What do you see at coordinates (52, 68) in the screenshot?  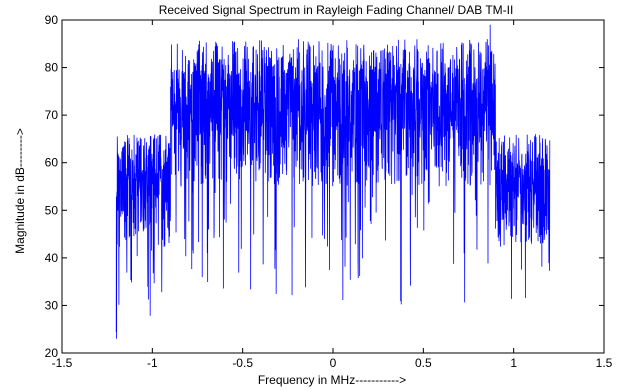 I see `y-tick-label: 80` at bounding box center [52, 68].